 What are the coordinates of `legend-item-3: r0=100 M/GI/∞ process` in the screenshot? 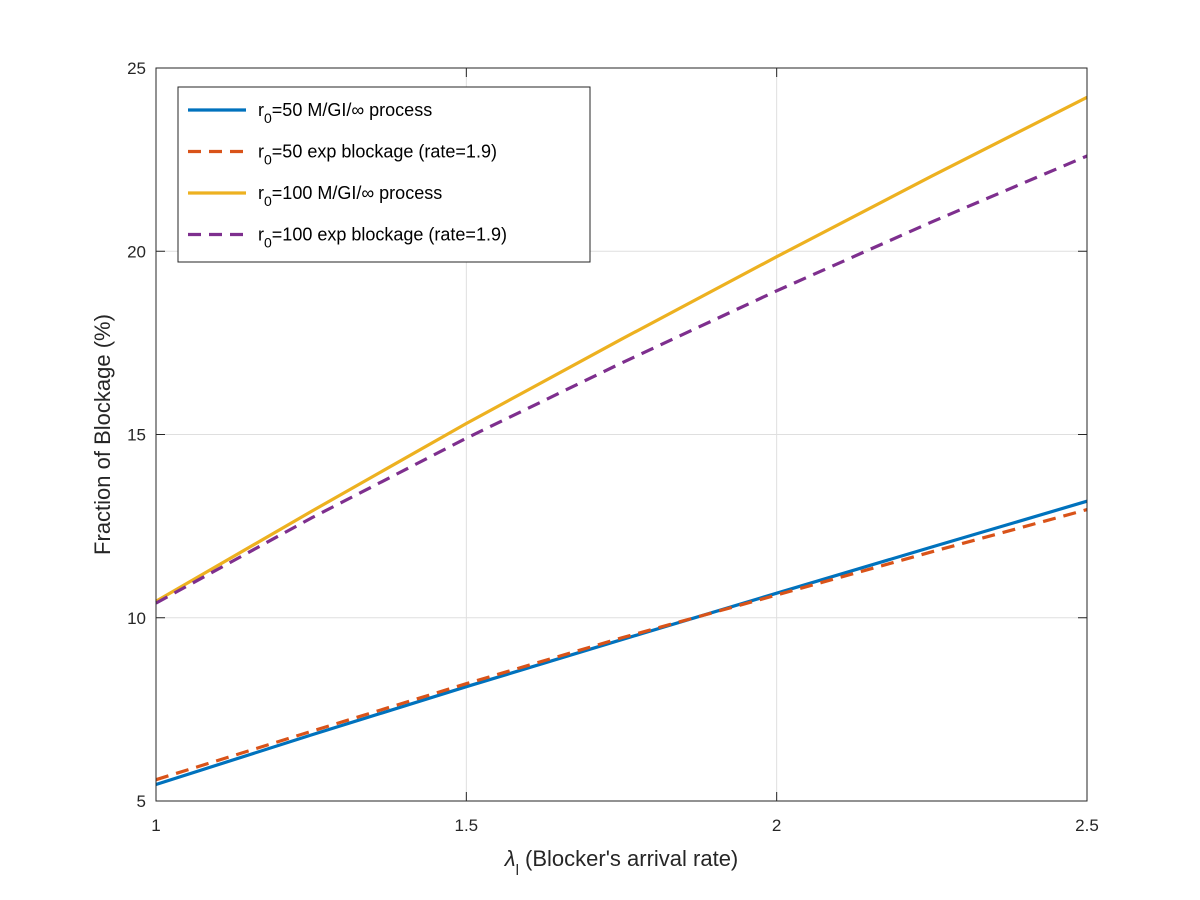 It's located at (315, 196).